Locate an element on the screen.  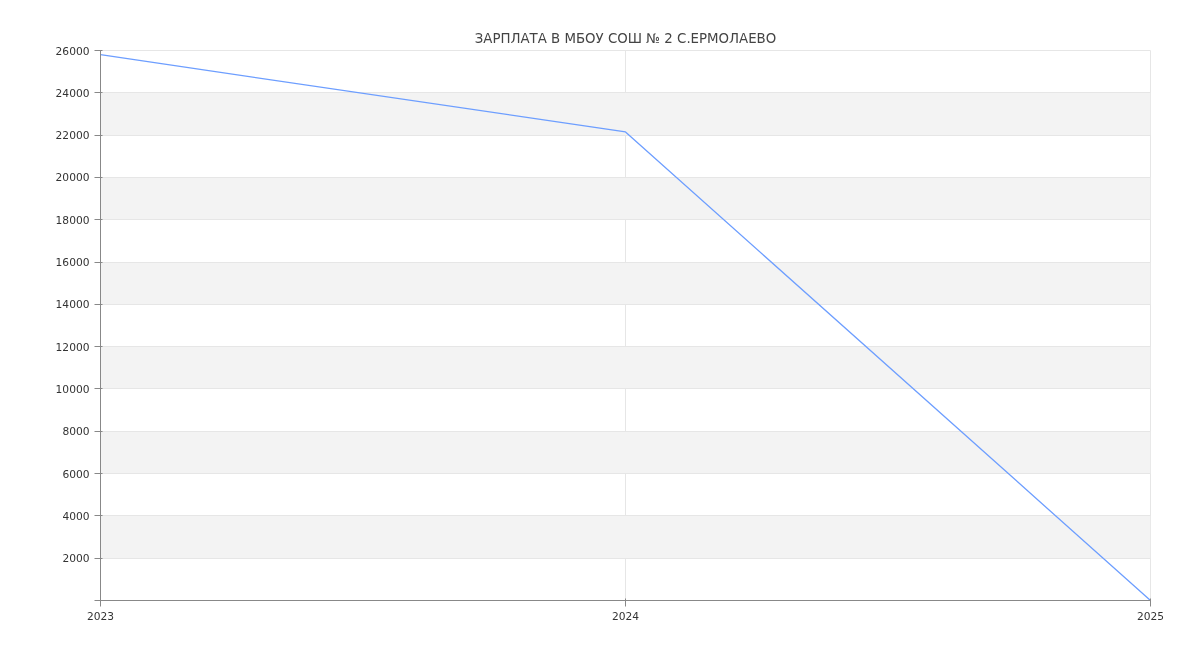
y-tick-label: 6000 is located at coordinates (76, 474).